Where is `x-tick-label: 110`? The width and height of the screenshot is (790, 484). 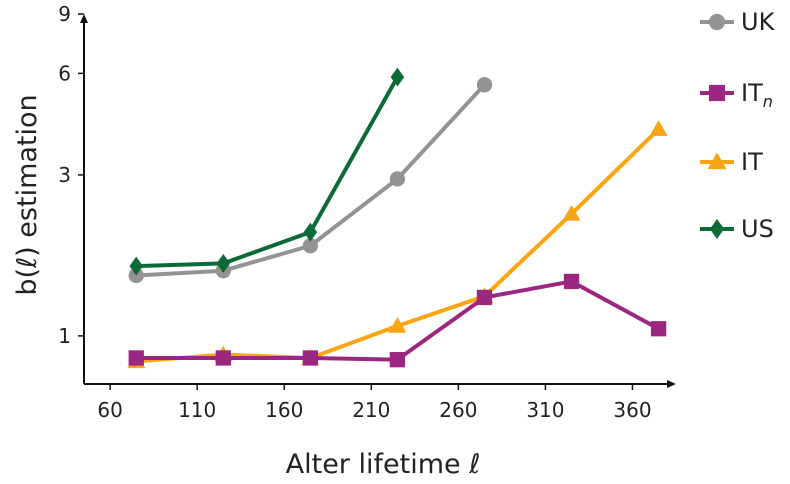 x-tick-label: 110 is located at coordinates (197, 410).